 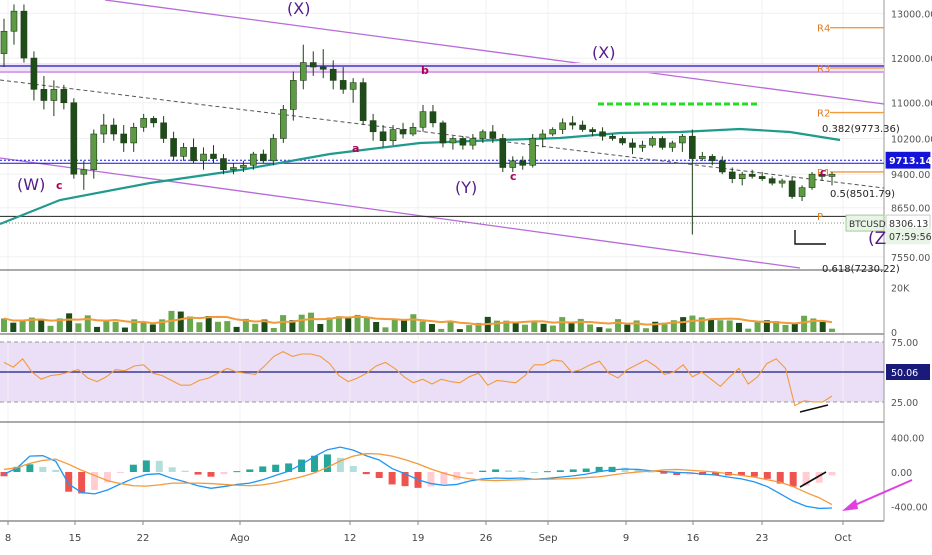 I want to click on symbol-tag: BTCUSD, so click(x=867, y=225).